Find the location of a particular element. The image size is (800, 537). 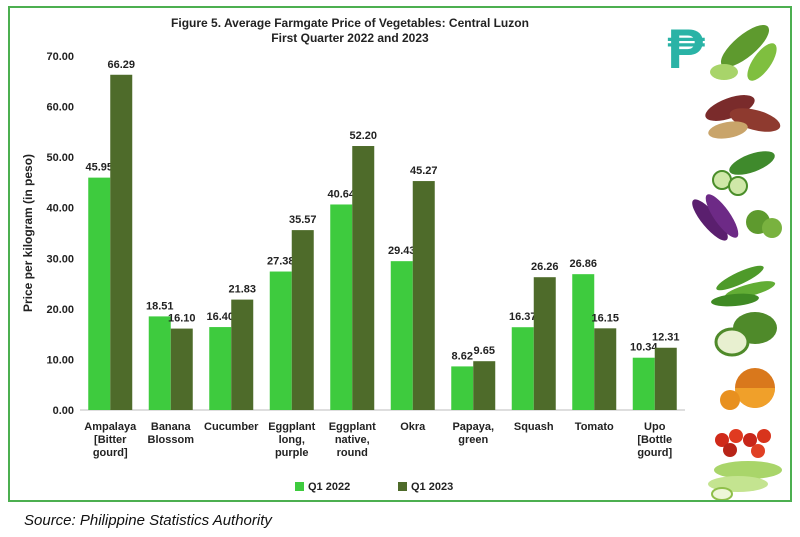

data-label: 16.15 is located at coordinates (605, 318).